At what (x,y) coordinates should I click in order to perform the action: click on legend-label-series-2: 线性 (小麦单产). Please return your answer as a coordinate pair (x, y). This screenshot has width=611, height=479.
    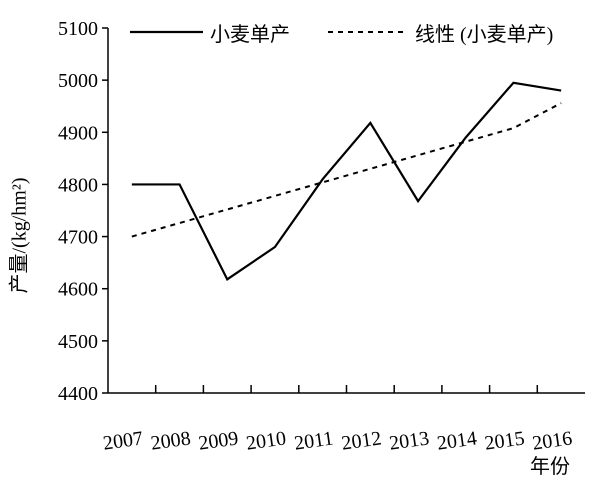
    Looking at the image, I should click on (484, 35).